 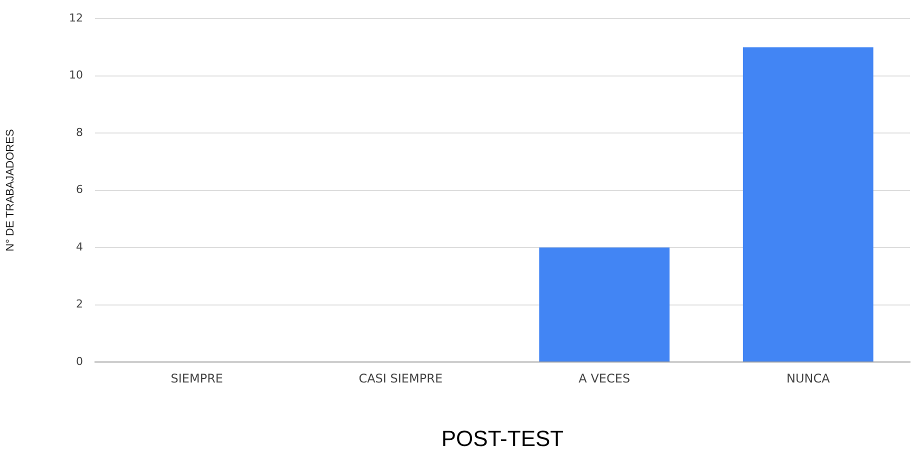 What do you see at coordinates (808, 378) in the screenshot?
I see `x-tick-label: NUNCA` at bounding box center [808, 378].